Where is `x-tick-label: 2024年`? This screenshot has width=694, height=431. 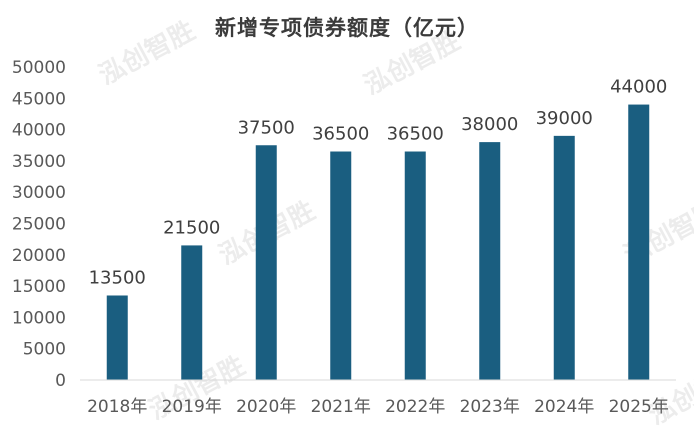 x-tick-label: 2024年 is located at coordinates (564, 407).